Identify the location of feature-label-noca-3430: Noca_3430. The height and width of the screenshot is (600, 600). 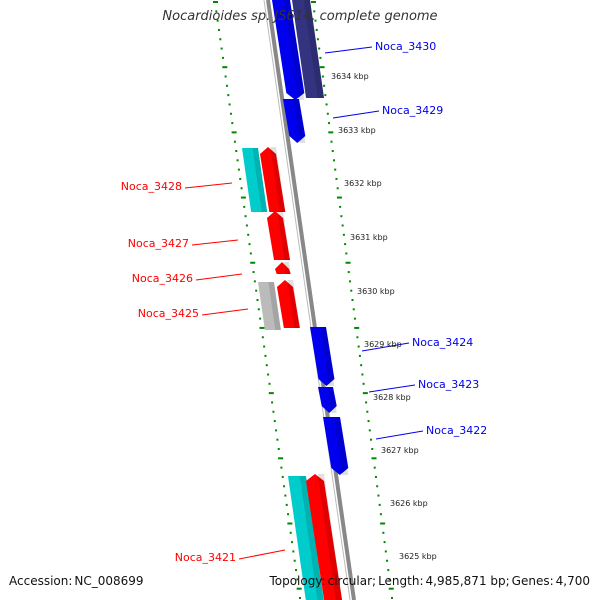
(405, 46).